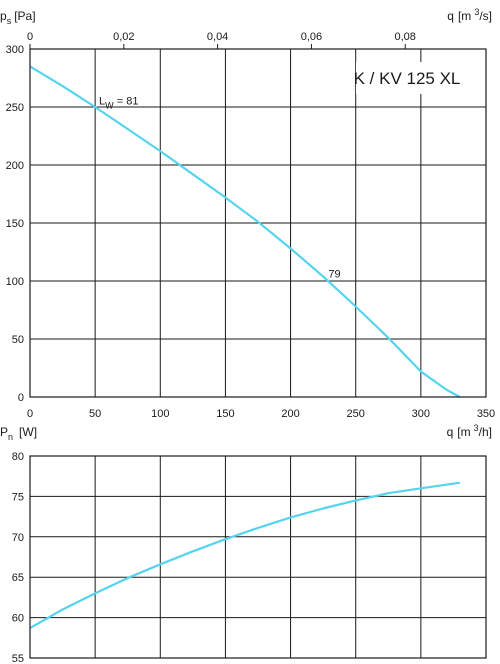 The width and height of the screenshot is (500, 664). What do you see at coordinates (261, 414) in the screenshot?
I see `flow-x-ticks: 0 50 100 150 200 250 300 350` at bounding box center [261, 414].